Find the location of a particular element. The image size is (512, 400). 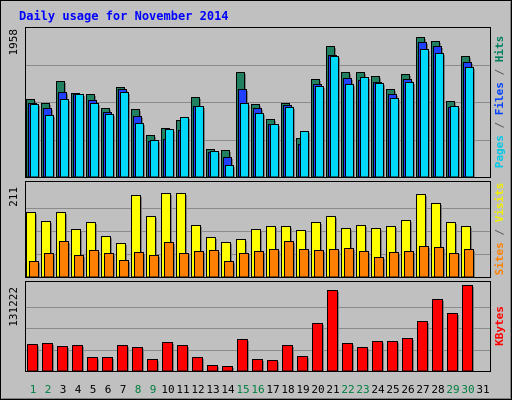

x-tick-label-7: 7 is located at coordinates (123, 389).